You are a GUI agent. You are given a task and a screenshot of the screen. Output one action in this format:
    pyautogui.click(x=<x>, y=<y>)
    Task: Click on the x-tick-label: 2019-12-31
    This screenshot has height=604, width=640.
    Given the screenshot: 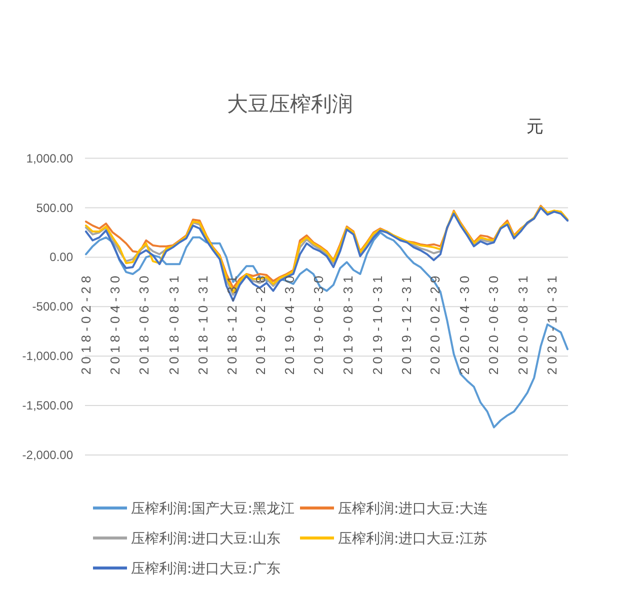 What is the action you would take?
    pyautogui.click(x=406, y=323)
    